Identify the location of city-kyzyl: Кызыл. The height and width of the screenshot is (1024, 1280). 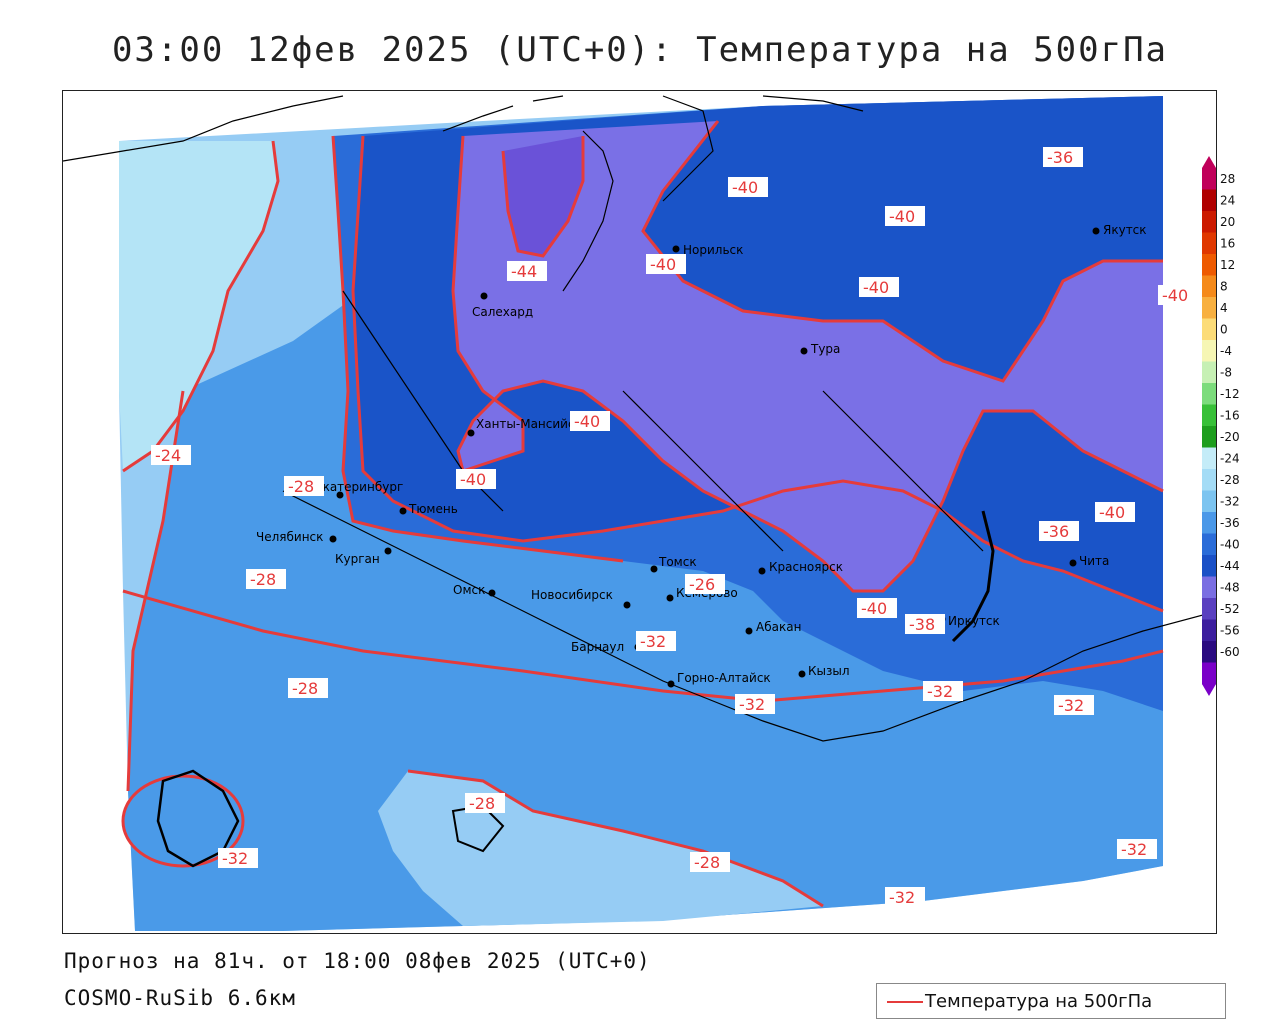
(824, 671).